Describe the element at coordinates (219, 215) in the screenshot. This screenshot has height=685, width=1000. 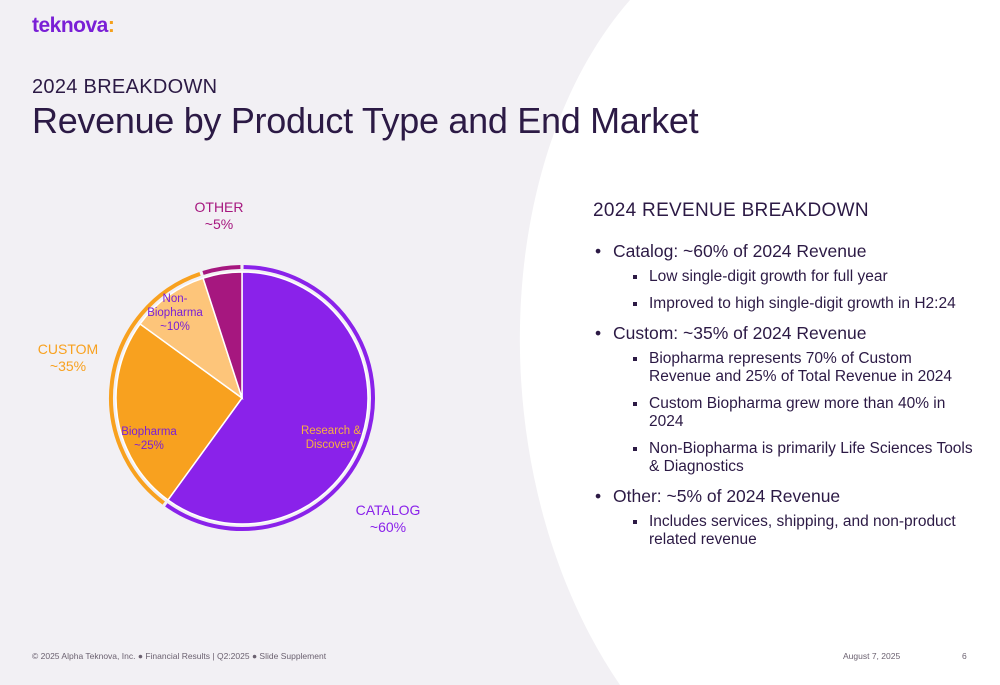
I see `group-label: OTHER ~5%` at that location.